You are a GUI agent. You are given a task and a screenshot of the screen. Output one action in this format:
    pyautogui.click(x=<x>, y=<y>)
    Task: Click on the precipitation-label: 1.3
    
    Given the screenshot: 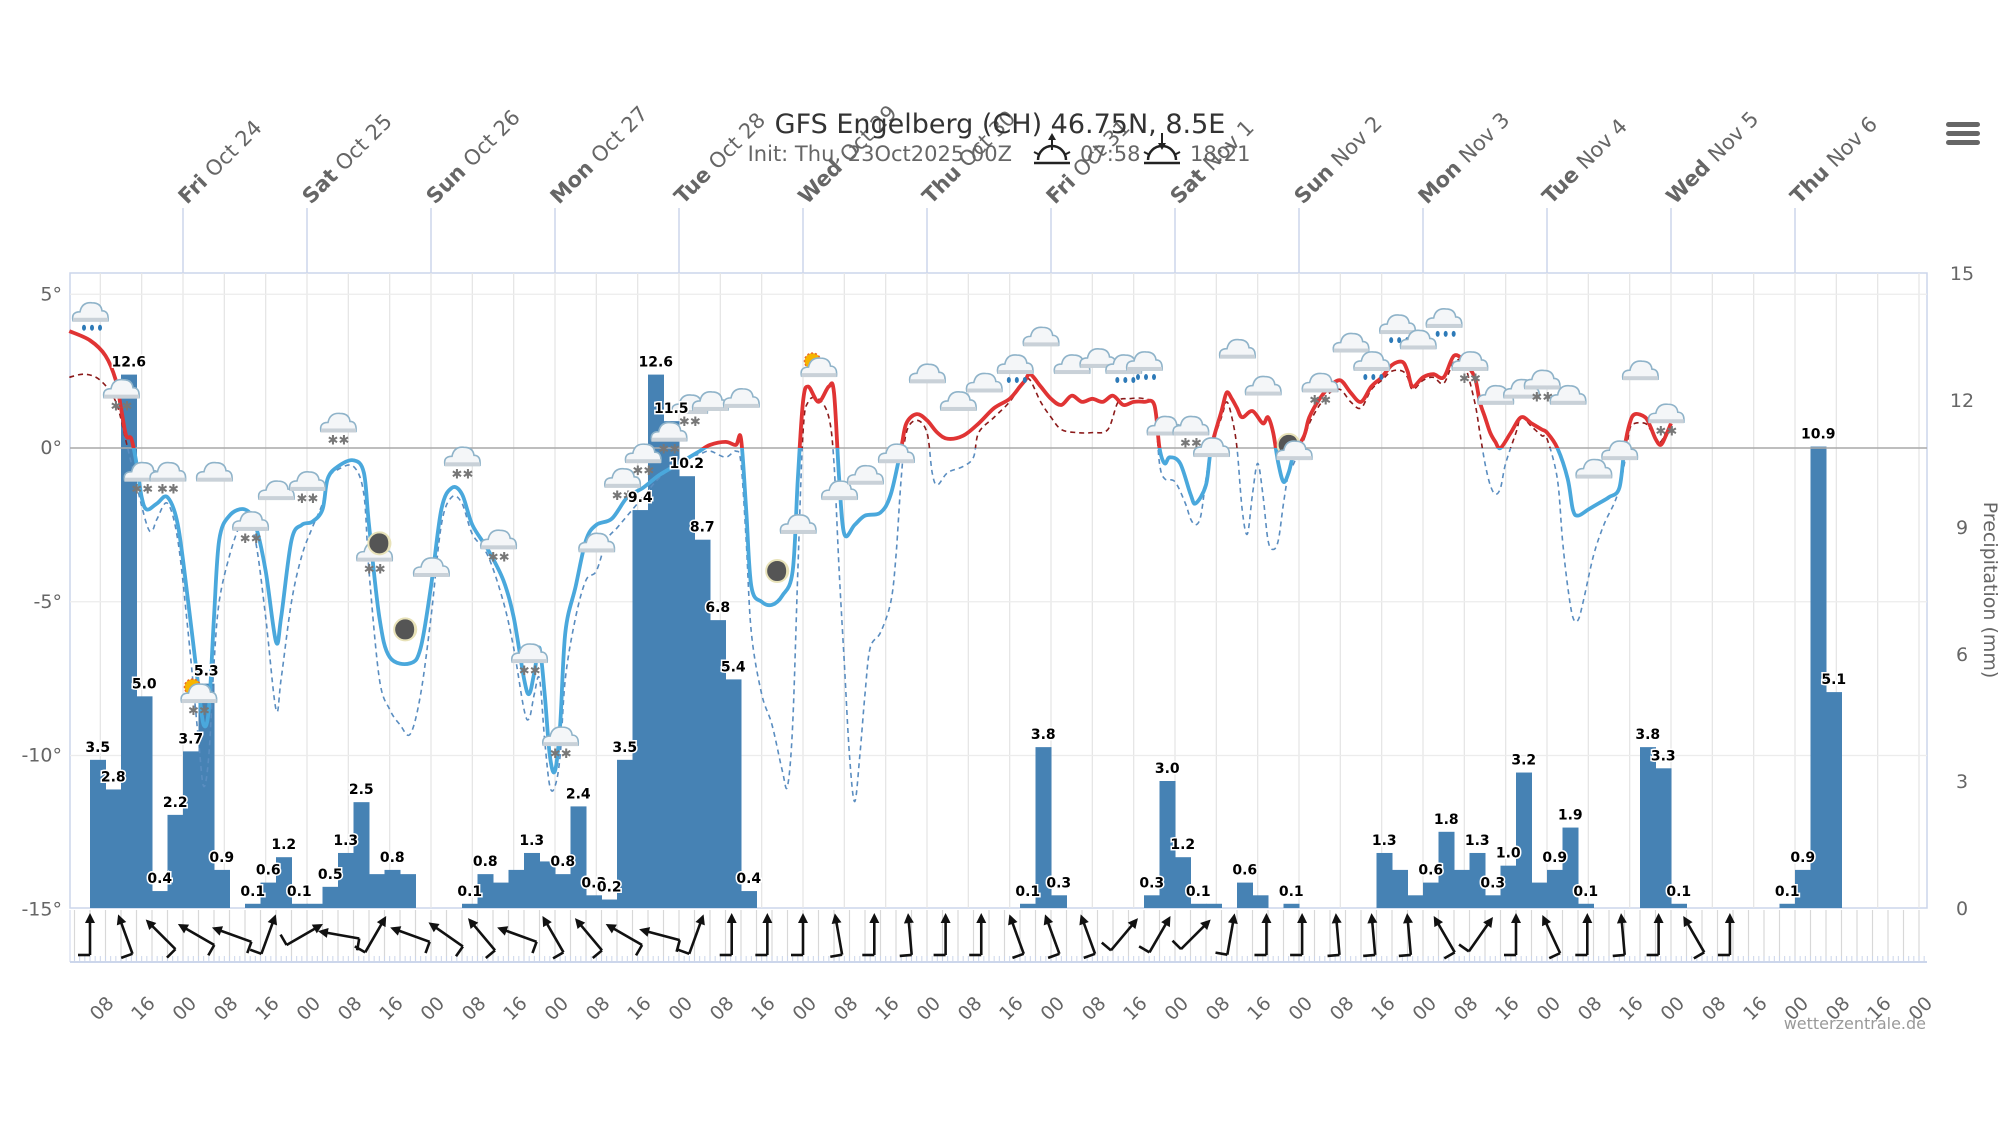 What is the action you would take?
    pyautogui.click(x=345, y=841)
    